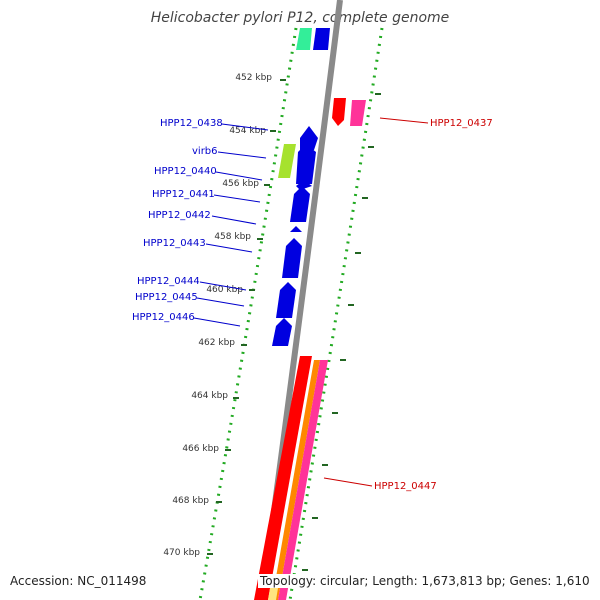 This screenshot has height=600, width=600. What do you see at coordinates (376, 302) in the screenshot?
I see `right-leader-lines` at bounding box center [376, 302].